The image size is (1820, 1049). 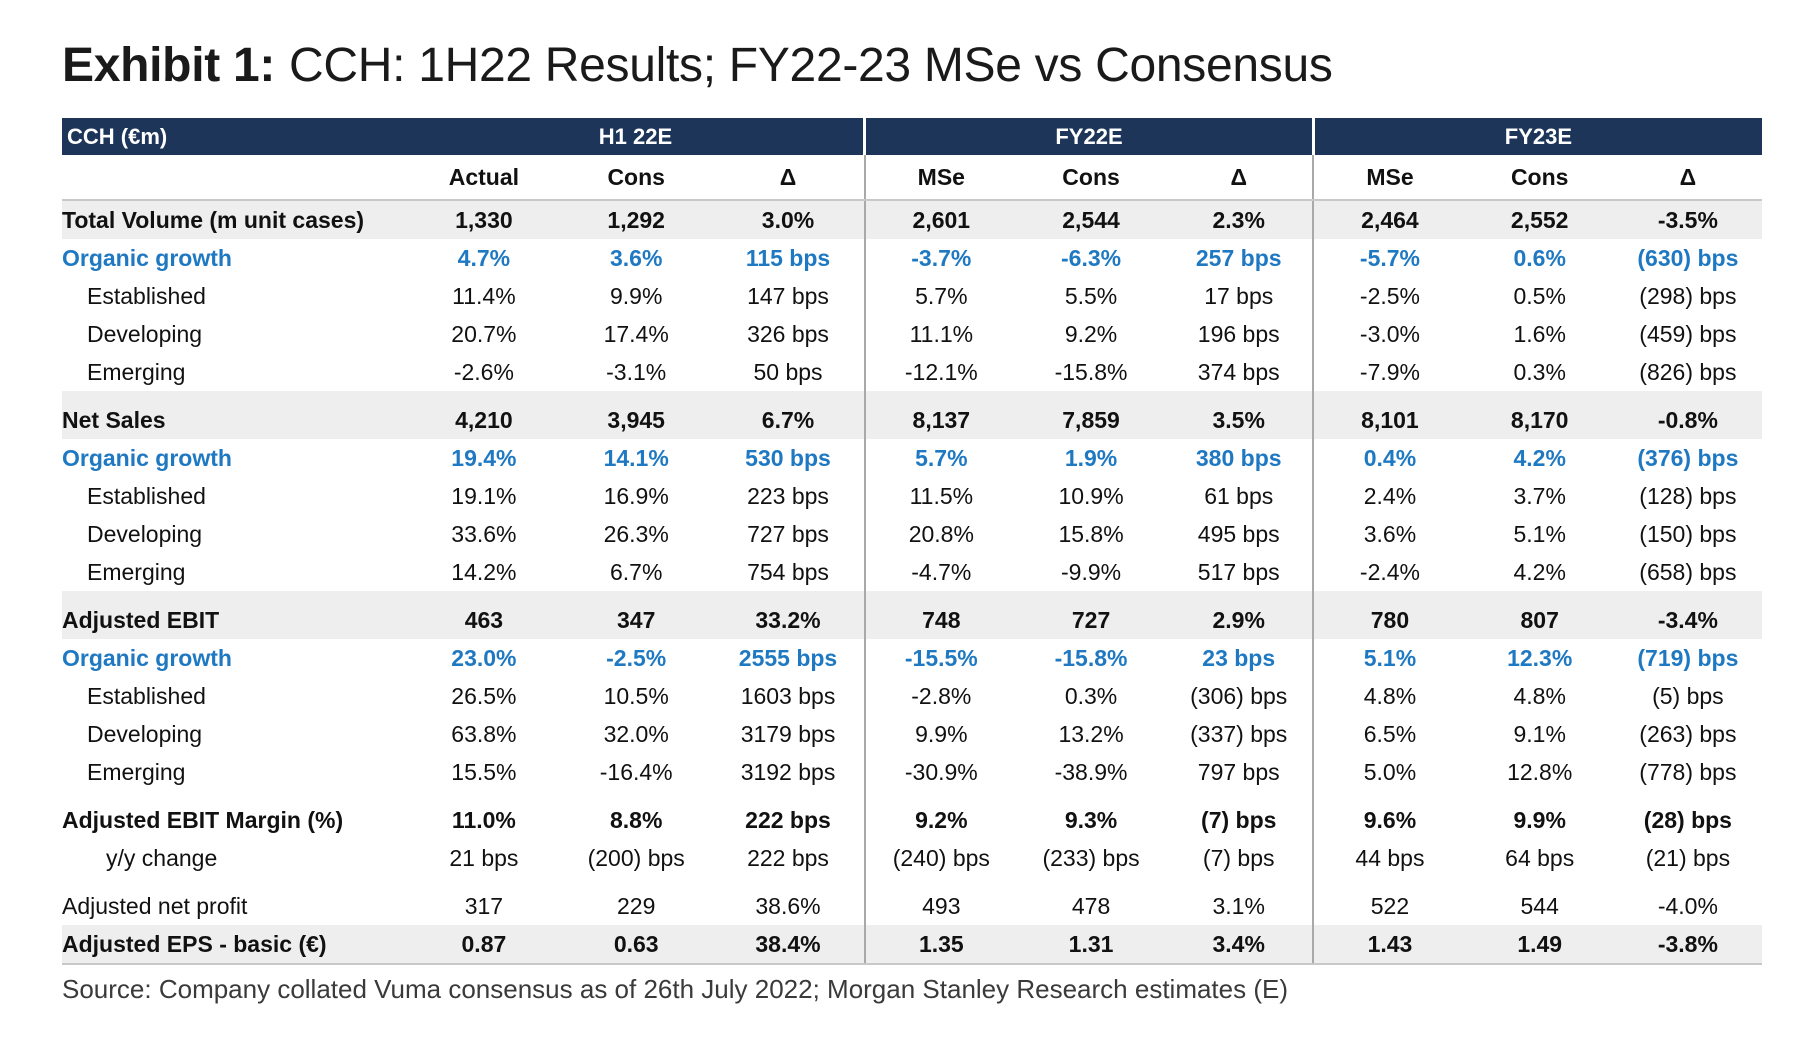 What do you see at coordinates (1688, 333) in the screenshot?
I see `table-cell: (459) bps` at bounding box center [1688, 333].